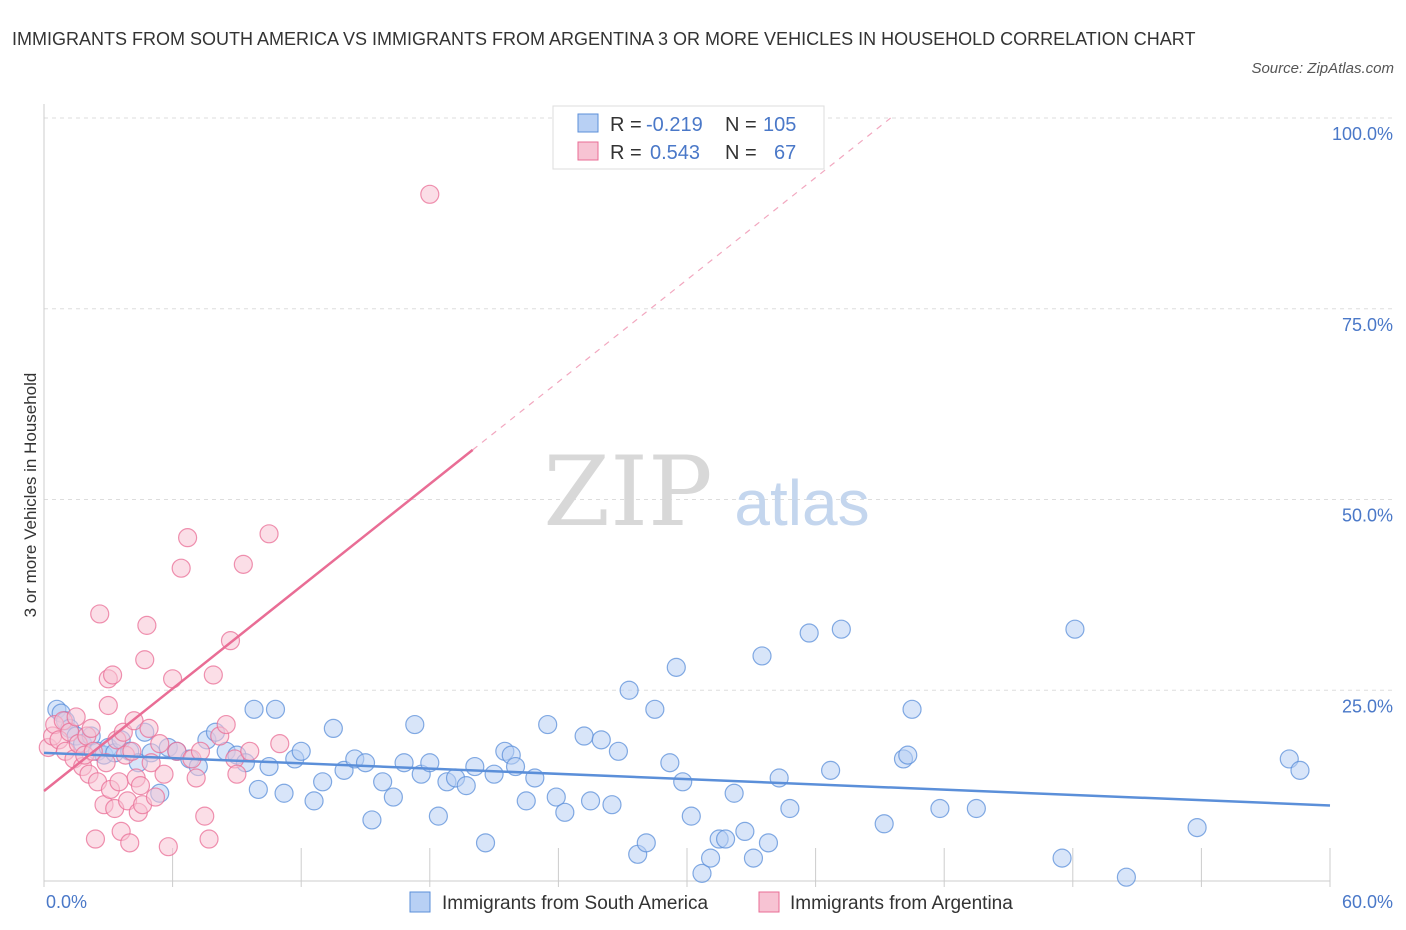 This screenshot has width=1406, height=930. I want to click on stats-n-label-pink: N =, so click(741, 153).